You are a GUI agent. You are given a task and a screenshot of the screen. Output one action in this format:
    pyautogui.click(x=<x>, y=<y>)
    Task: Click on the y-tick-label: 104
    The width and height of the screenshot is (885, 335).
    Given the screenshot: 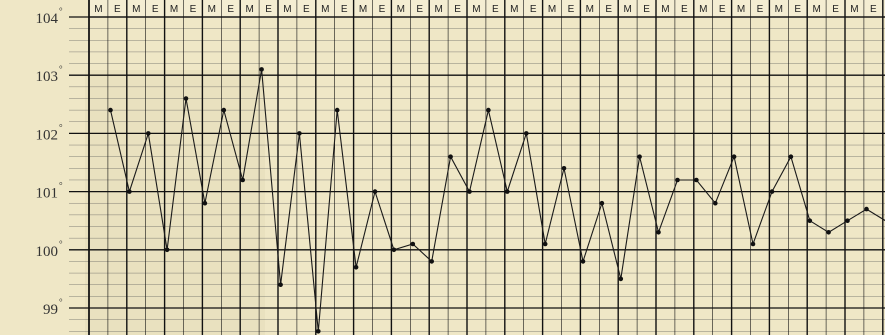 What is the action you would take?
    pyautogui.click(x=47, y=19)
    